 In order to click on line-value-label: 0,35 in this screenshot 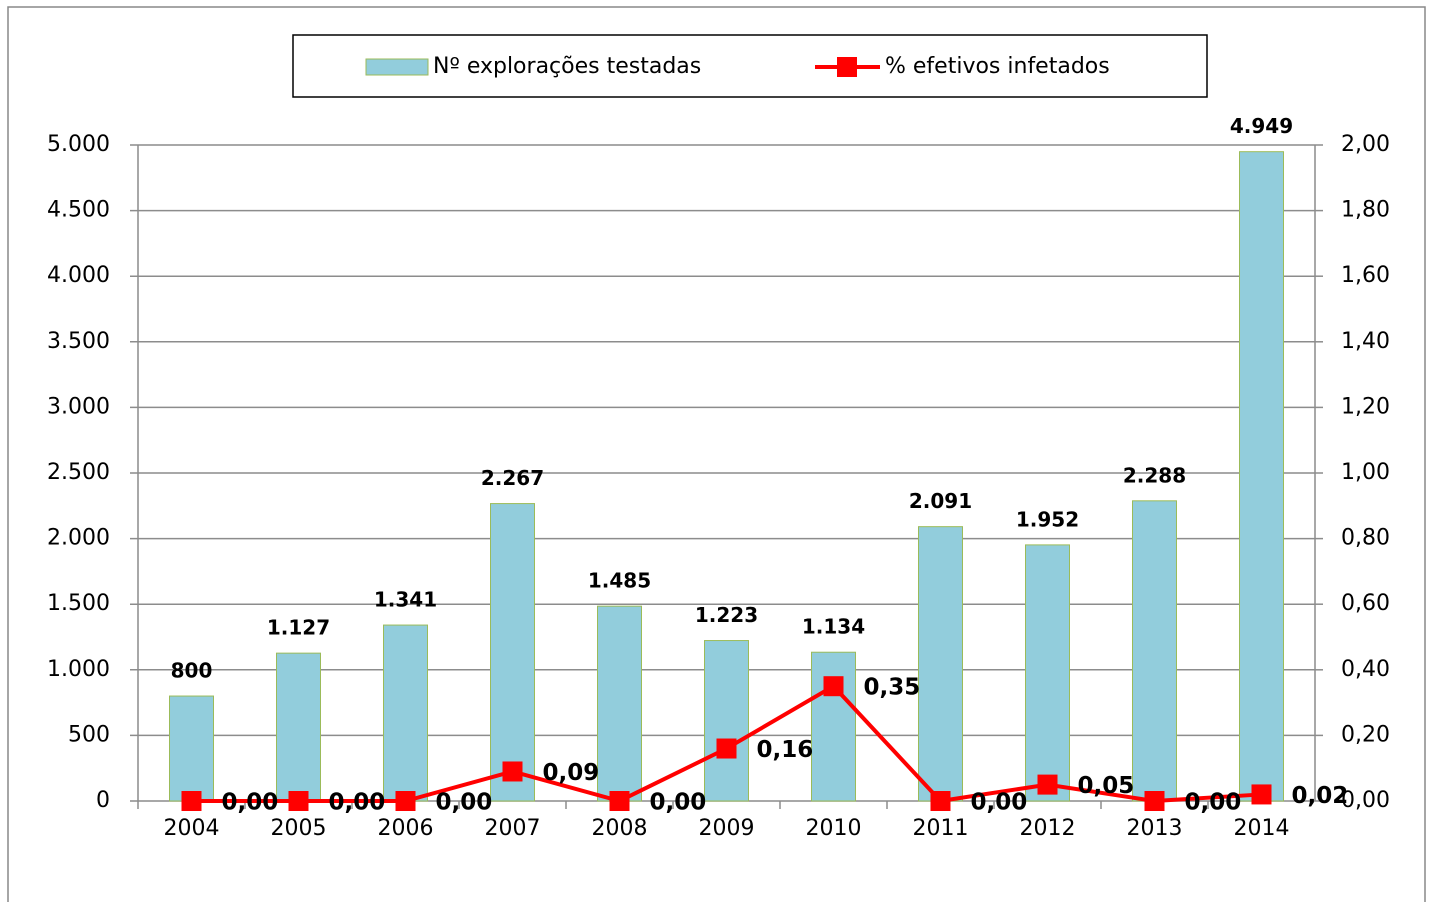, I will do `click(892, 688)`.